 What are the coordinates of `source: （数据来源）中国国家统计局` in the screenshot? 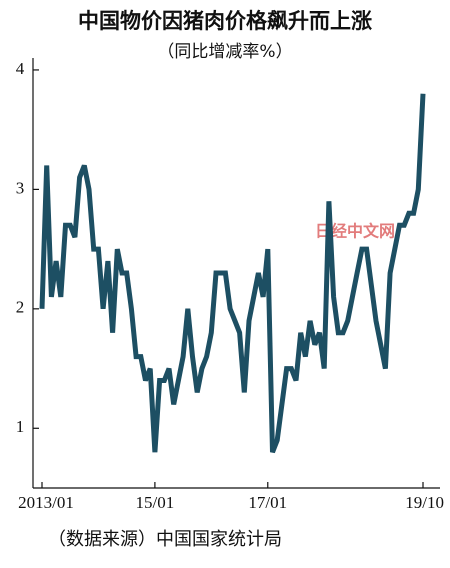 It's located at (165, 539).